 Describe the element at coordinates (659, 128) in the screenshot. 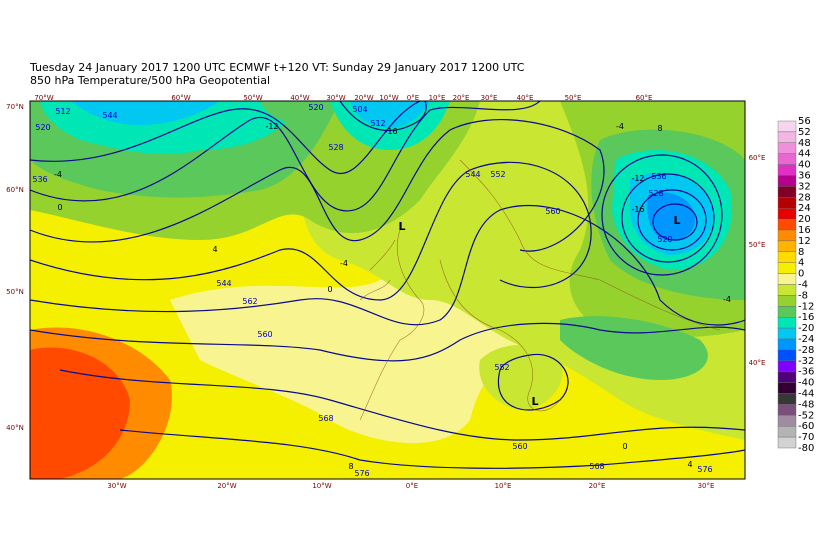

I see `temperature-label: 8` at that location.